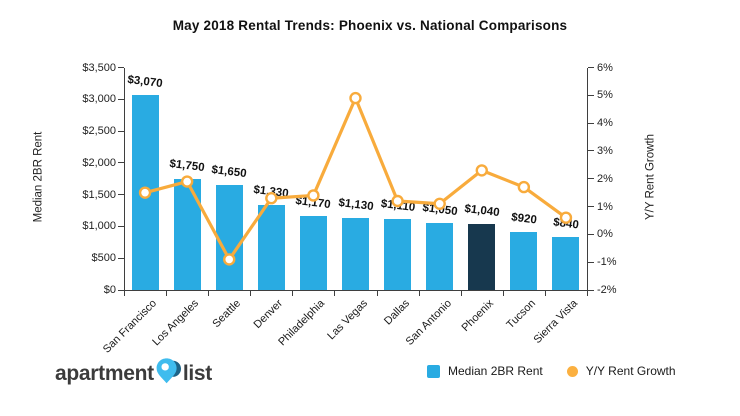 This screenshot has height=416, width=740. What do you see at coordinates (99, 226) in the screenshot?
I see `y-axis-tick-label: $1,000` at bounding box center [99, 226].